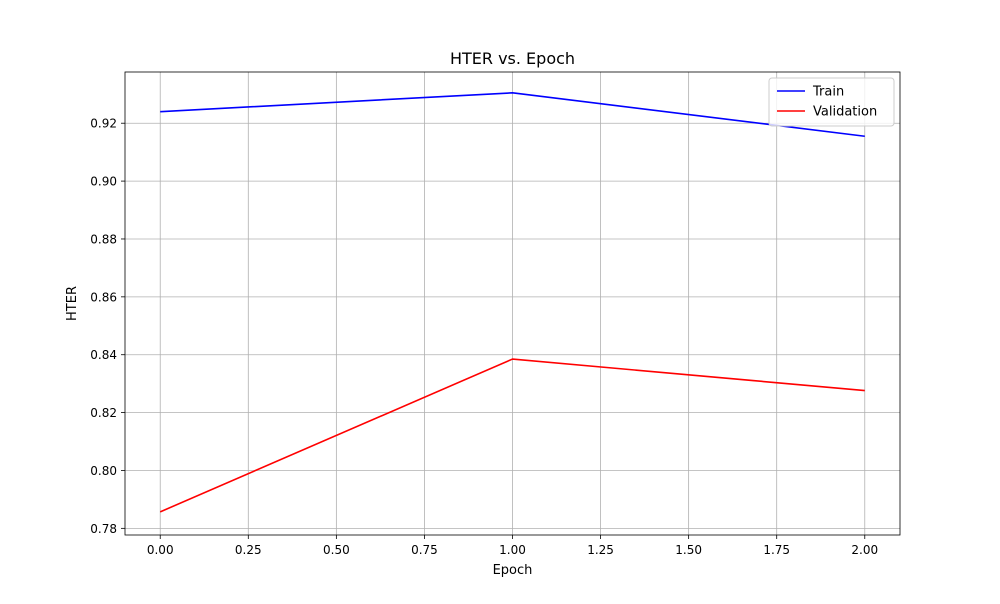 This screenshot has height=604, width=1000. Describe the element at coordinates (864, 550) in the screenshot. I see `x-tick-label: 2.00` at that location.